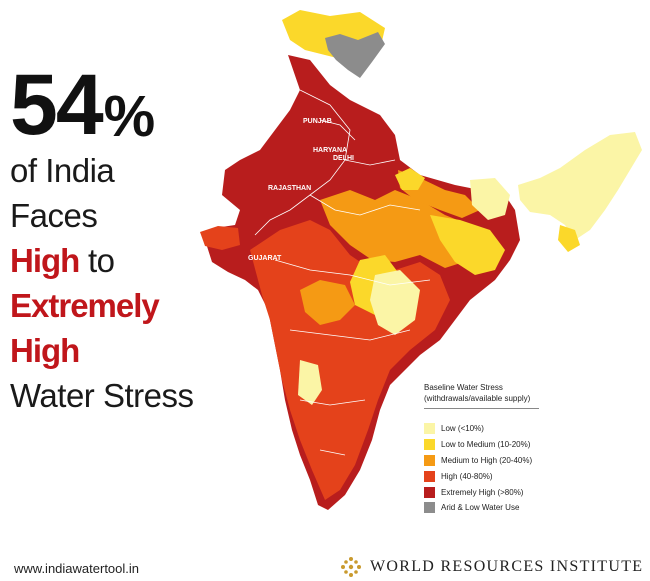 The width and height of the screenshot is (650, 581). I want to click on legend-item: Medium to High (20-40%), so click(524, 461).